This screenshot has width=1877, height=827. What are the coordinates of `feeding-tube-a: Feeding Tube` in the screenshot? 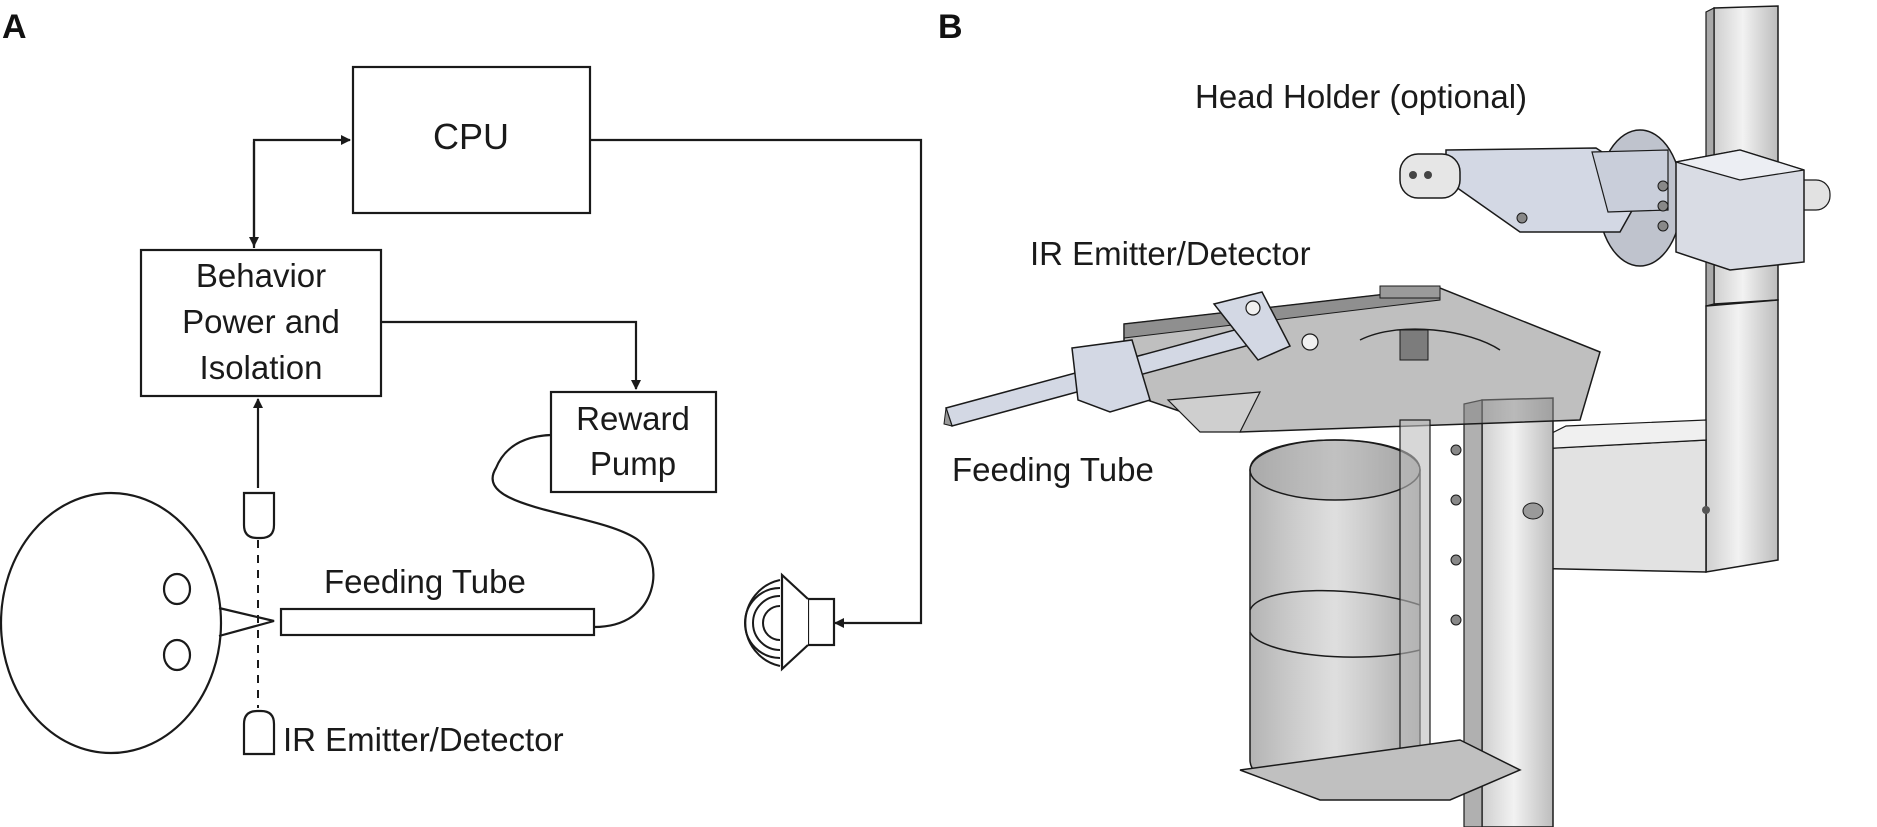 It's located at (467, 535).